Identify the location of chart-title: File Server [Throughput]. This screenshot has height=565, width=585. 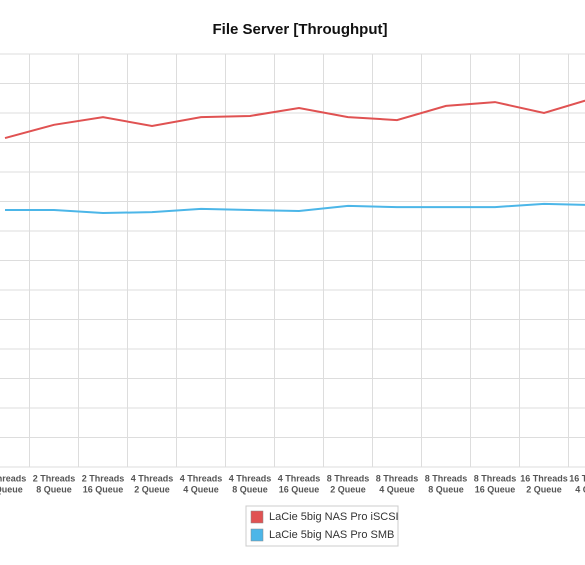
(299, 29).